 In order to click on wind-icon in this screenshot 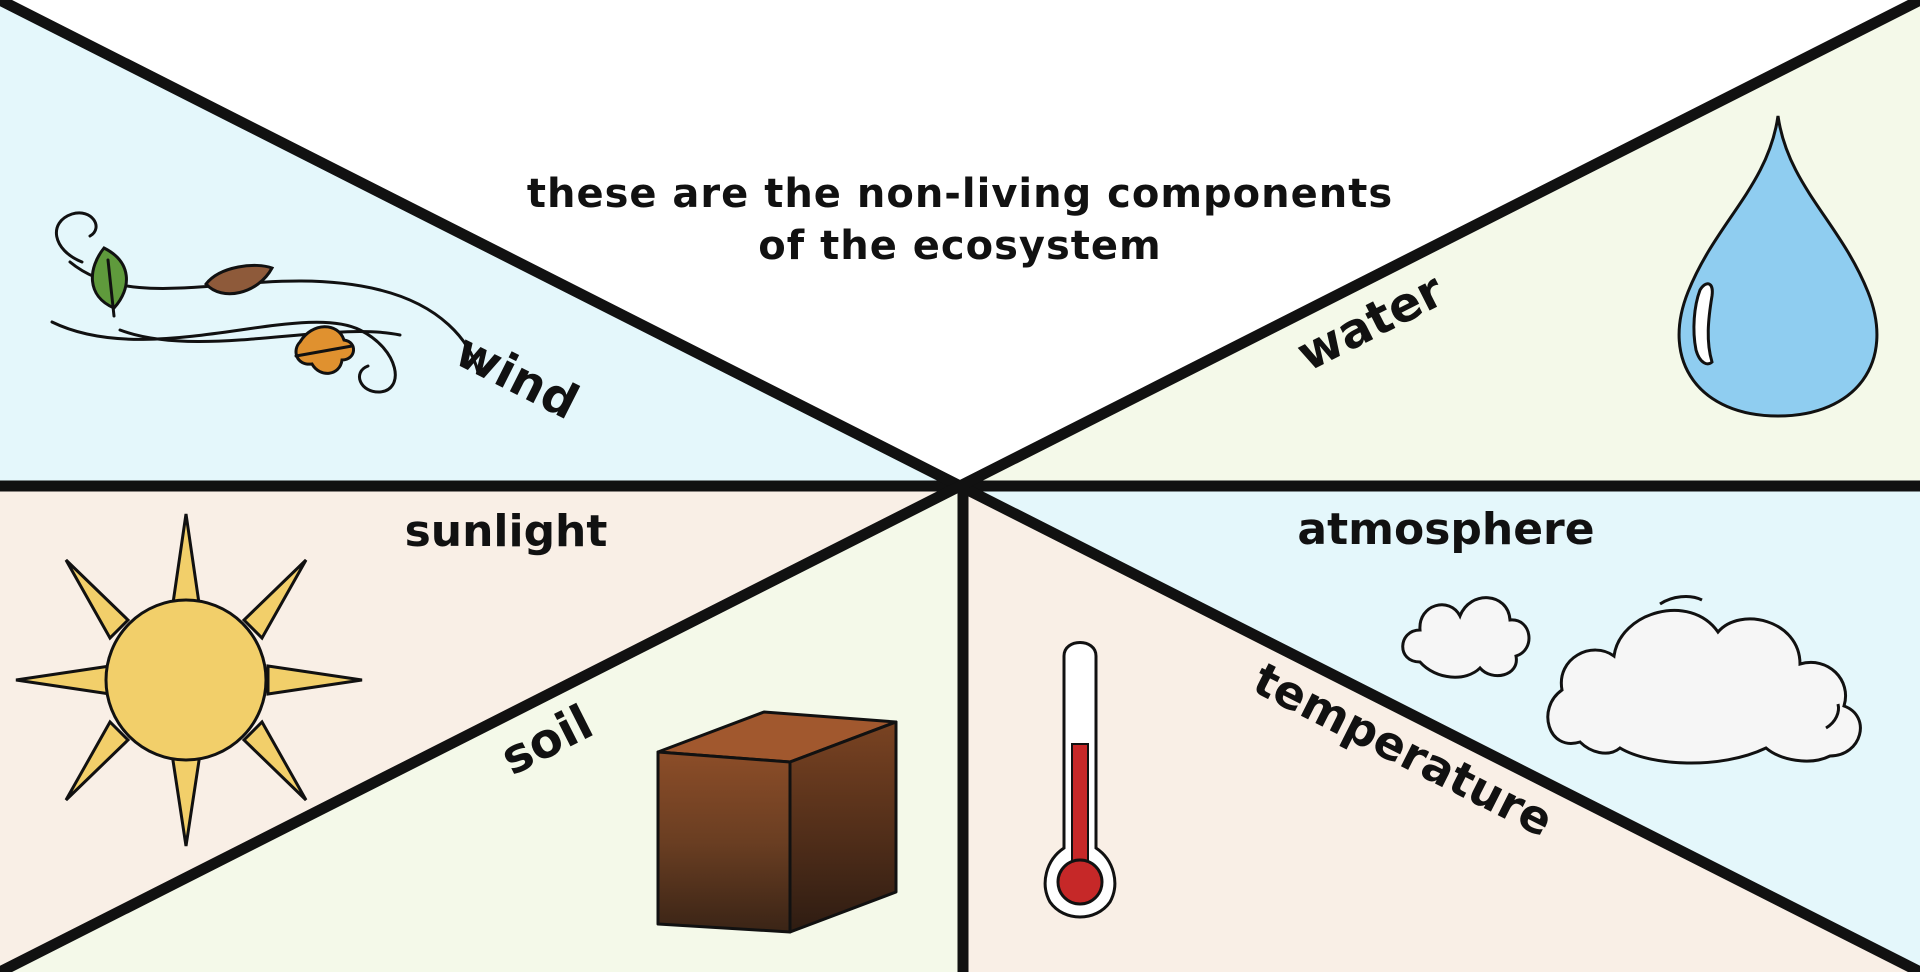, I will do `click(265, 302)`.